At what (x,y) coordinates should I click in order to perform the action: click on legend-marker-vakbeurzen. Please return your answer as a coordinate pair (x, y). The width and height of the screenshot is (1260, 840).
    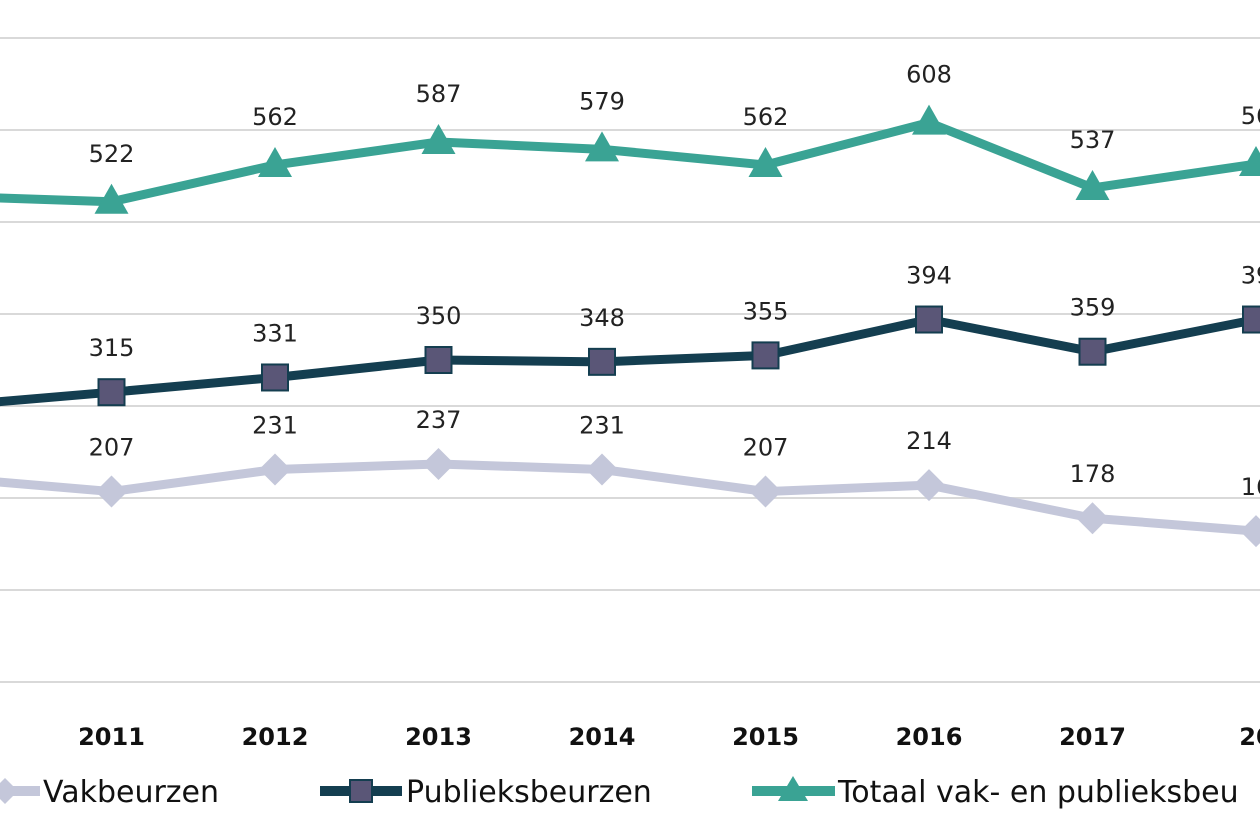
    Looking at the image, I should click on (9, 791).